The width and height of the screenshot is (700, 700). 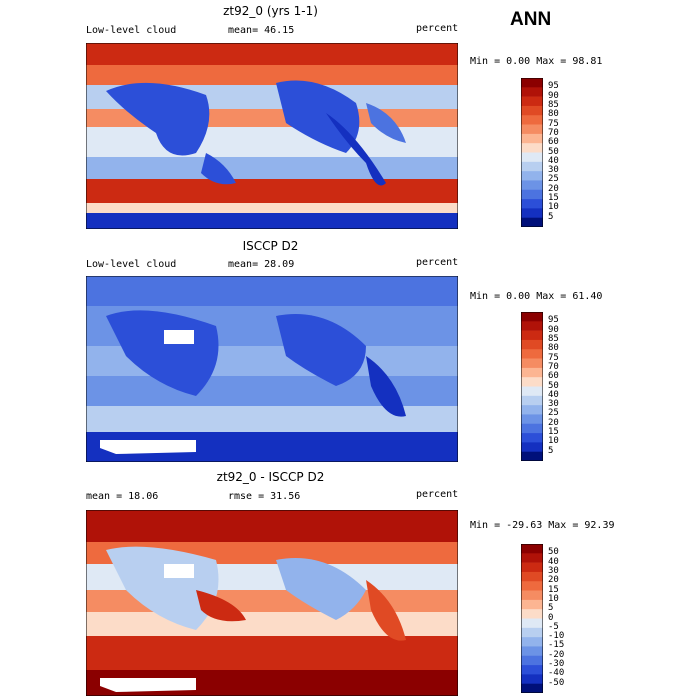 I want to click on panel-1-colorbar, so click(x=532, y=152).